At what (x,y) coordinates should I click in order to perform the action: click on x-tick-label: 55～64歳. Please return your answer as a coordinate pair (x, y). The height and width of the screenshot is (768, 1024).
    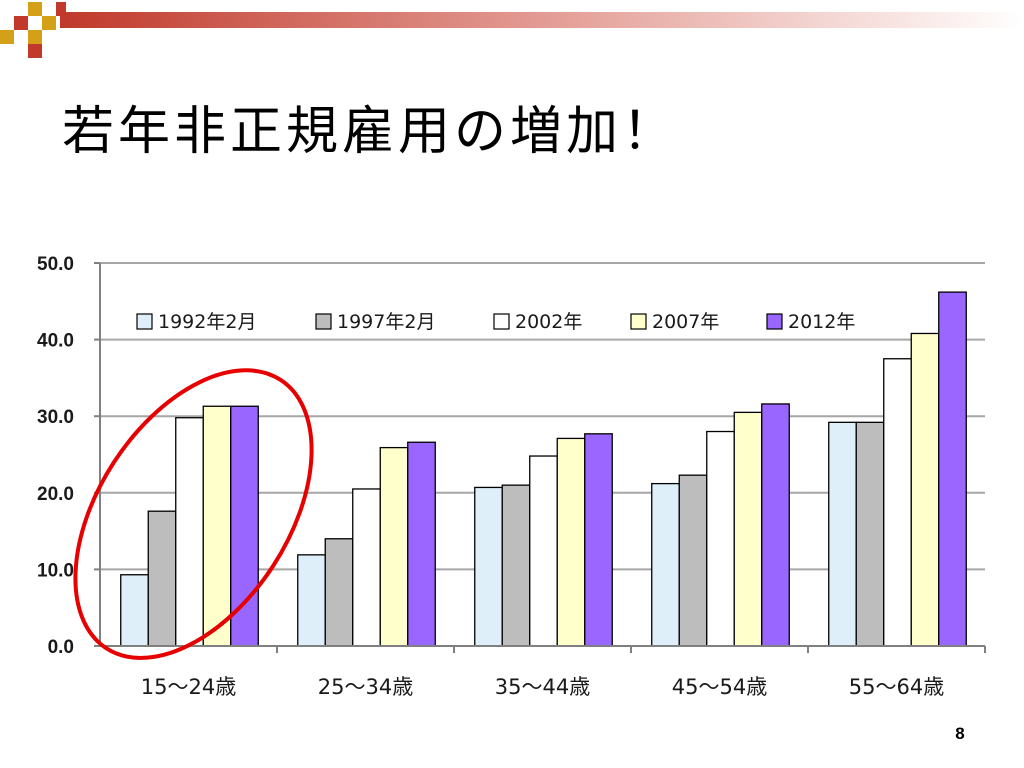
    Looking at the image, I should click on (896, 687).